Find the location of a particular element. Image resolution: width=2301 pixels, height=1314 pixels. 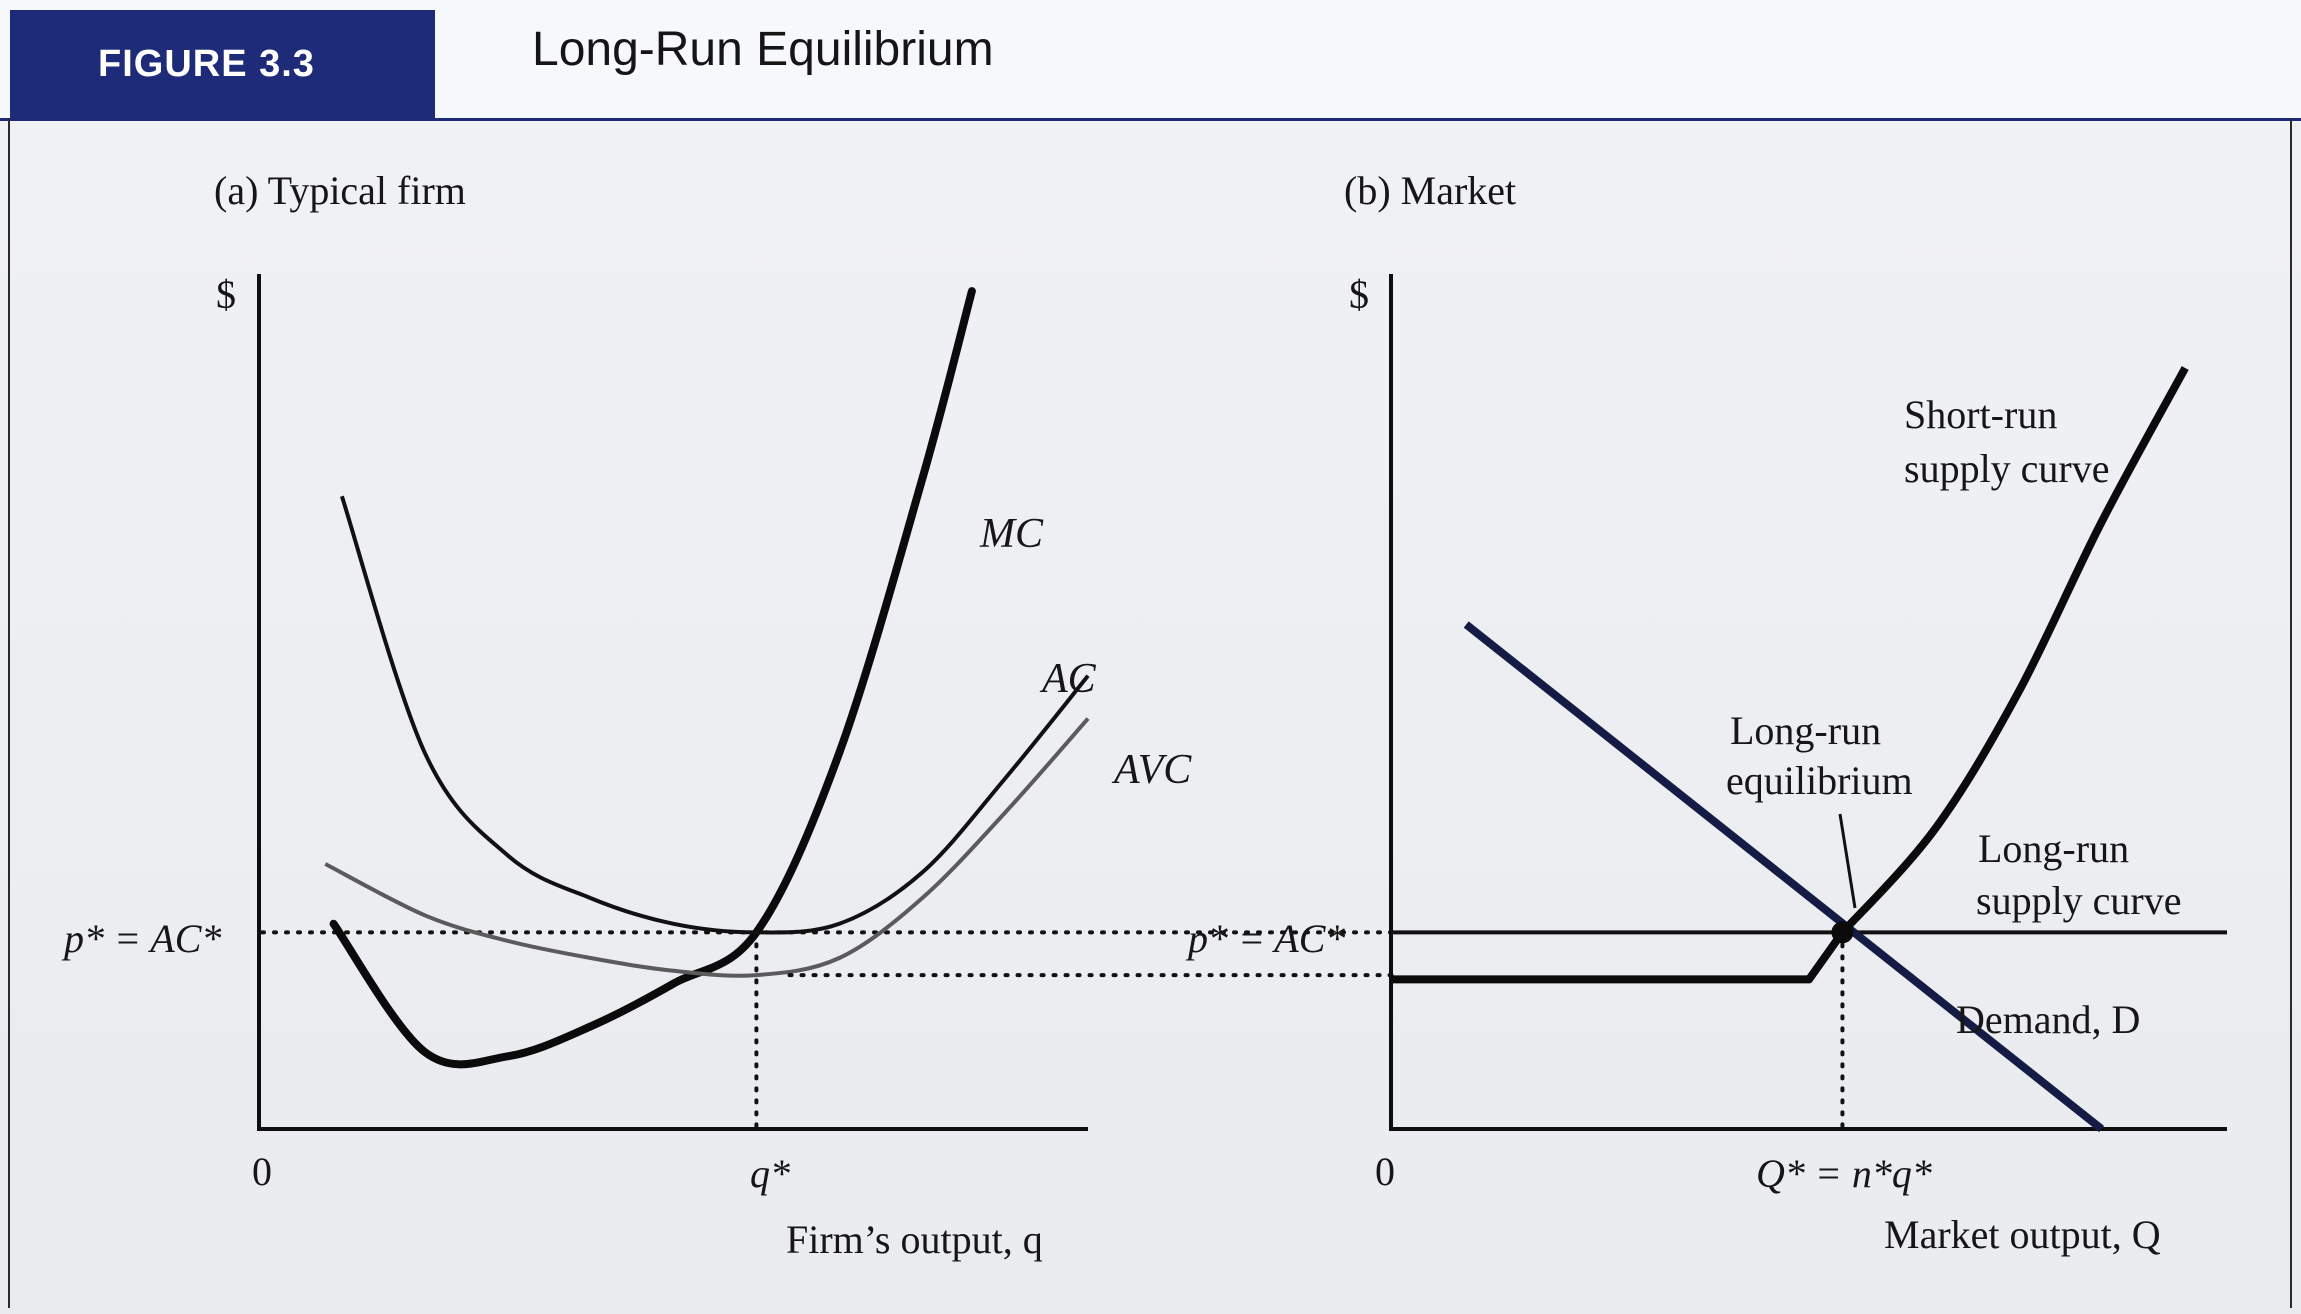

figure-header: FIGURE 3.3 Long-Run Equilibrium is located at coordinates (1150, 60).